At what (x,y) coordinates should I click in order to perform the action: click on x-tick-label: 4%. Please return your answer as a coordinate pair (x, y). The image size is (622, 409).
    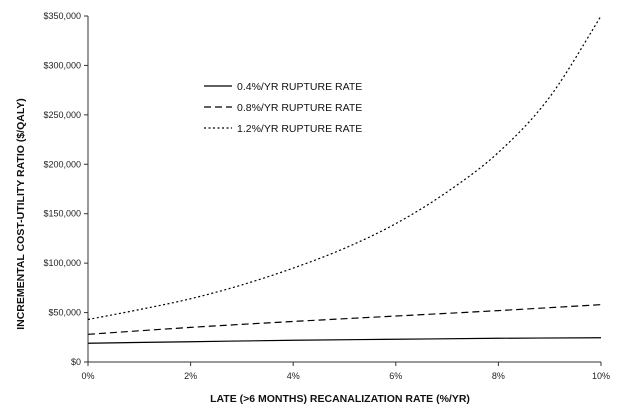
    Looking at the image, I should click on (293, 376).